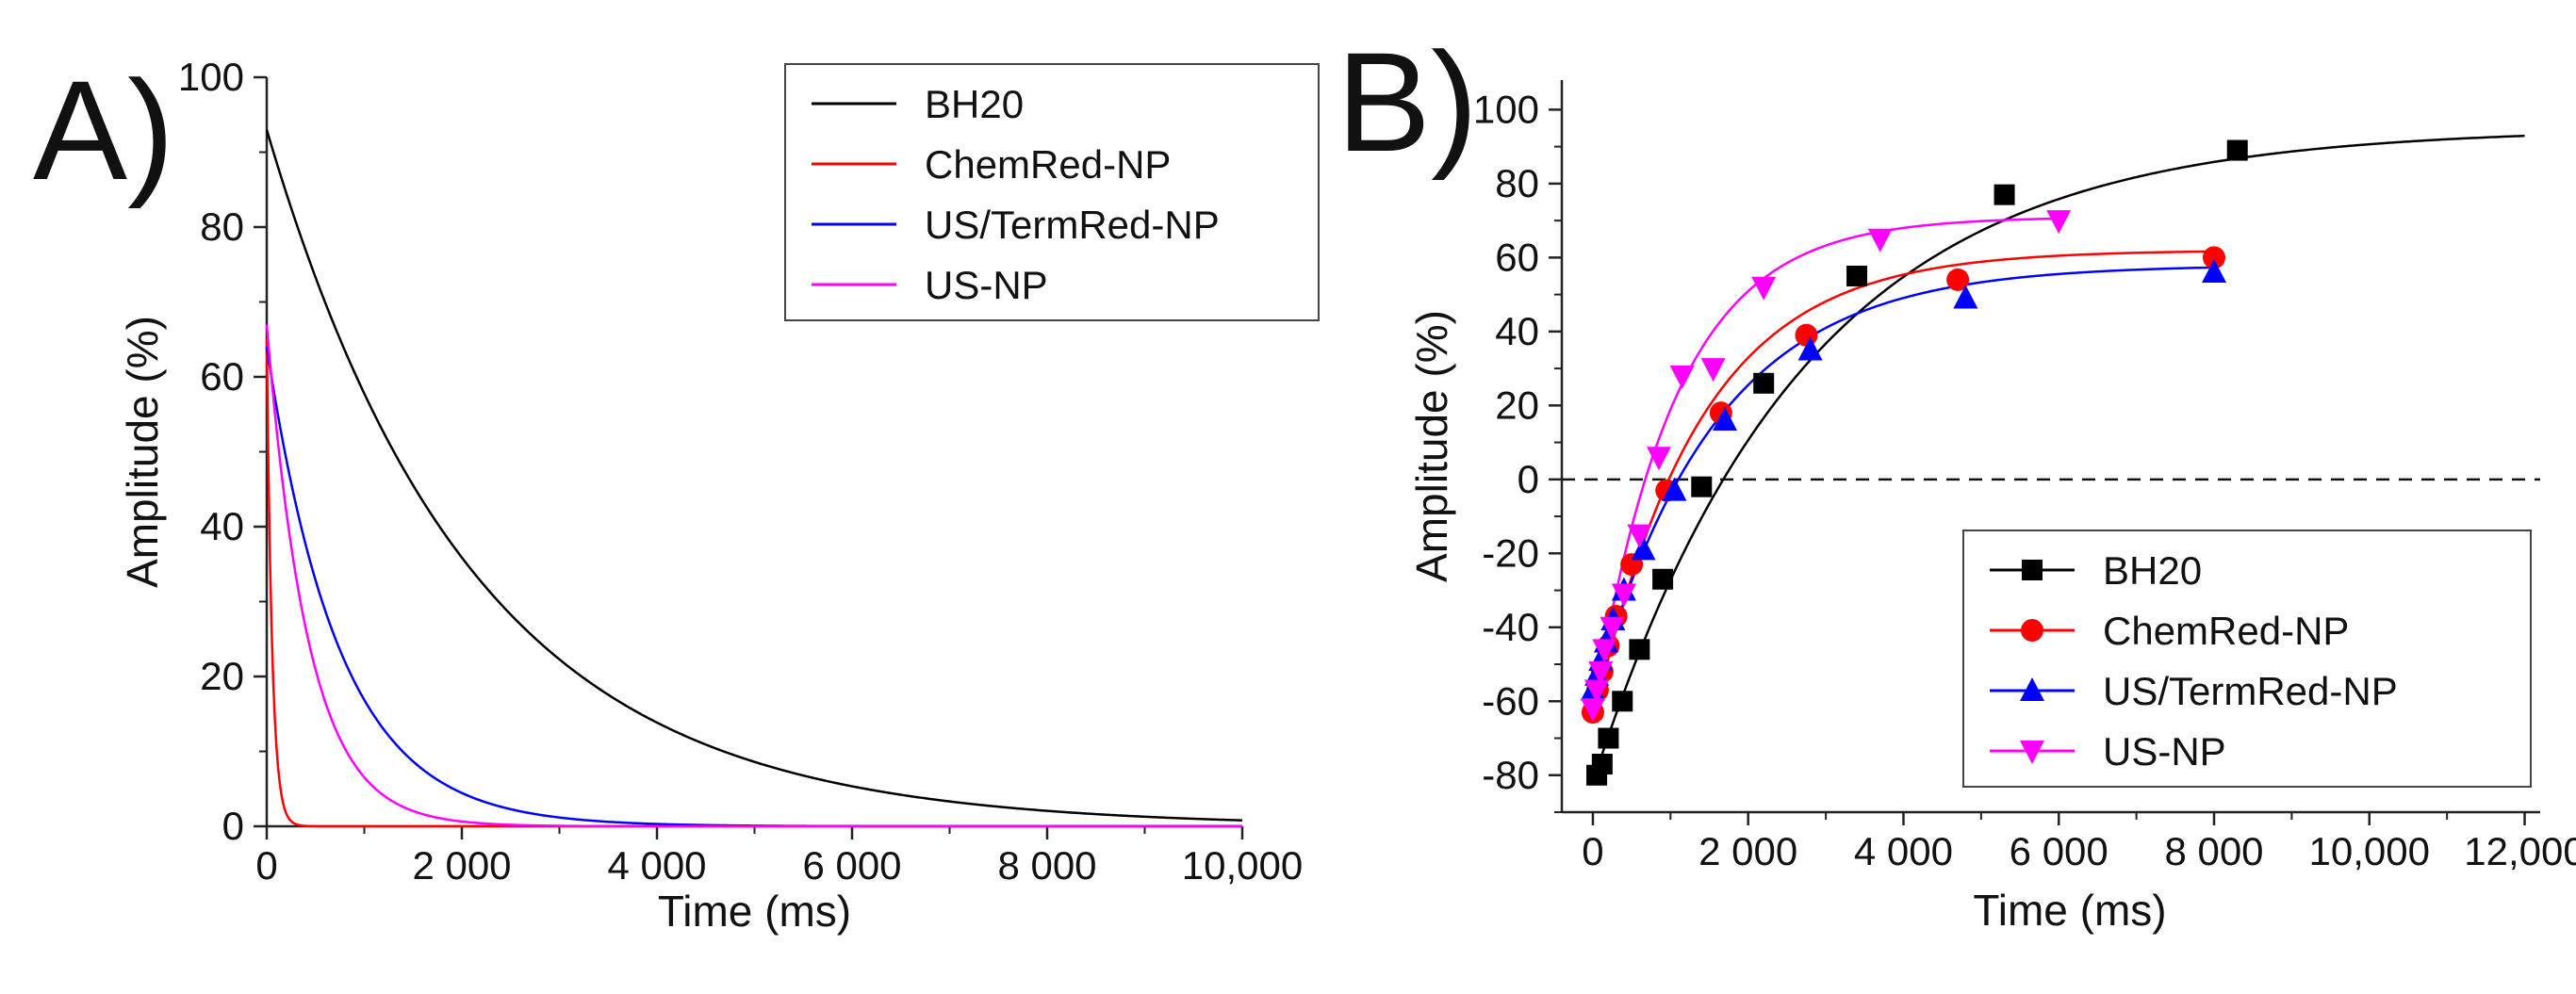 This screenshot has height=994, width=2576. I want to click on x-tick-label-a: 4 000, so click(656, 865).